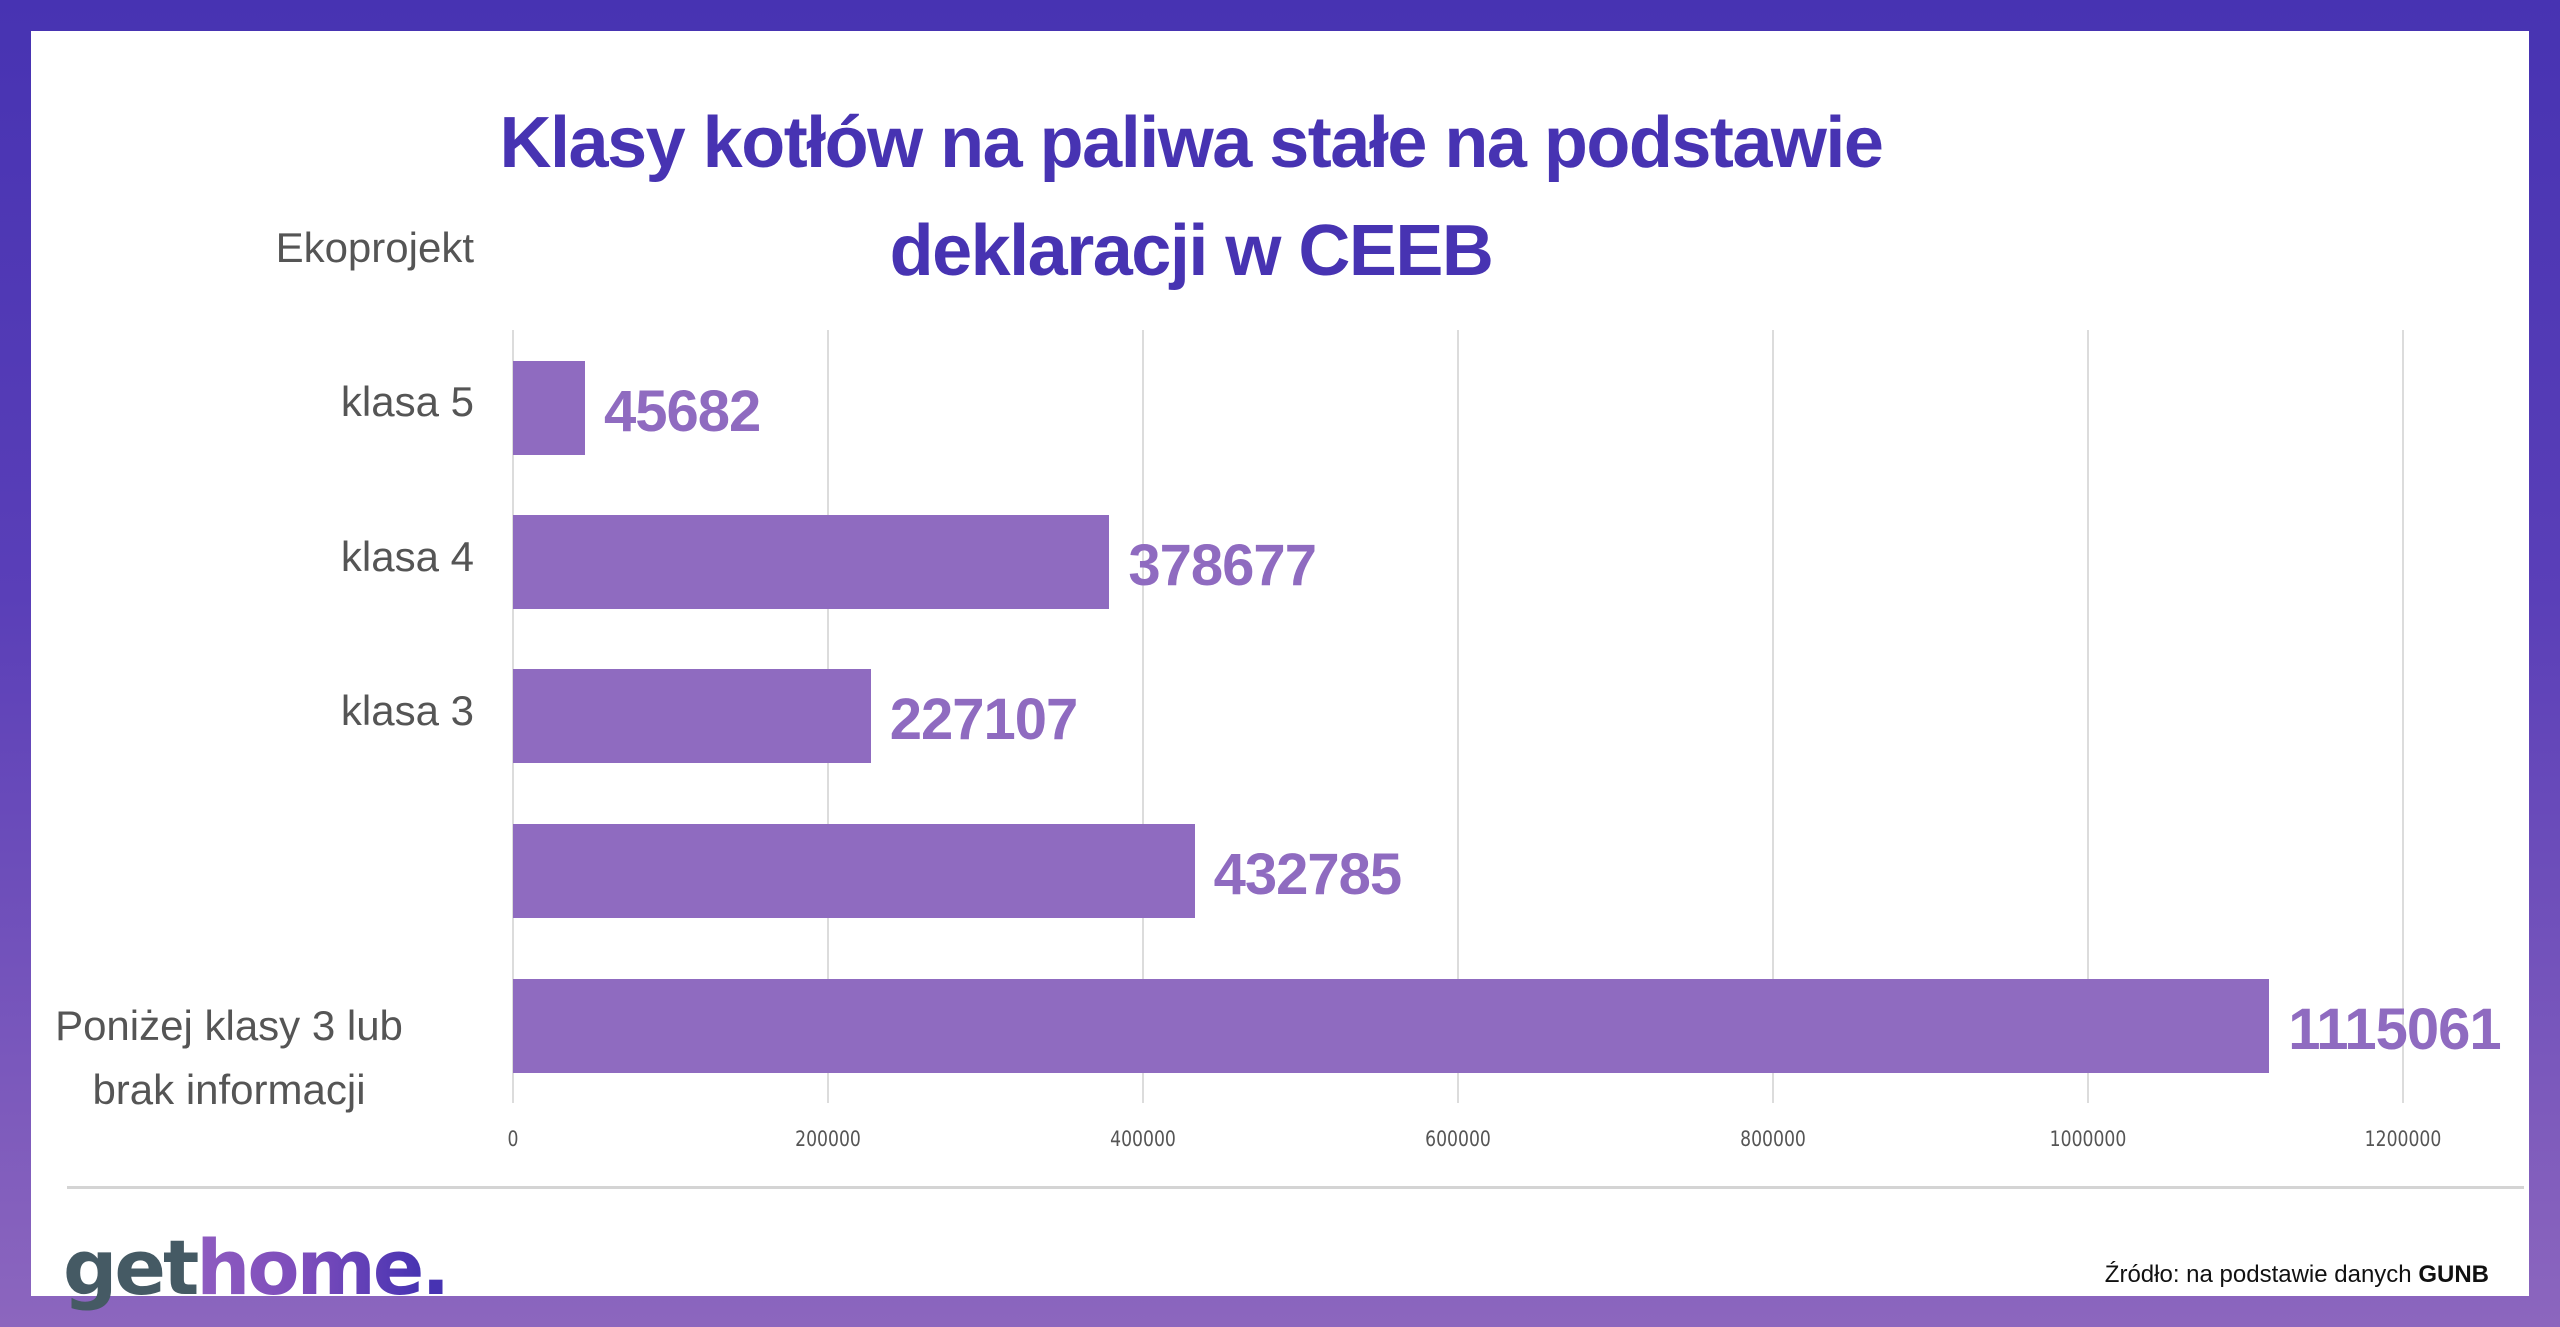 Image resolution: width=2560 pixels, height=1327 pixels. I want to click on category-label-line: brak informacji, so click(229, 1089).